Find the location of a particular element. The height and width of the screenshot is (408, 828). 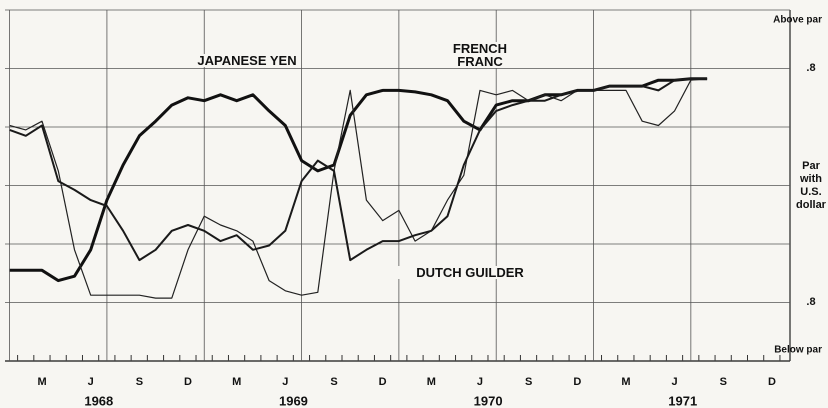

series-label: JAPANESE YEN is located at coordinates (247, 60).